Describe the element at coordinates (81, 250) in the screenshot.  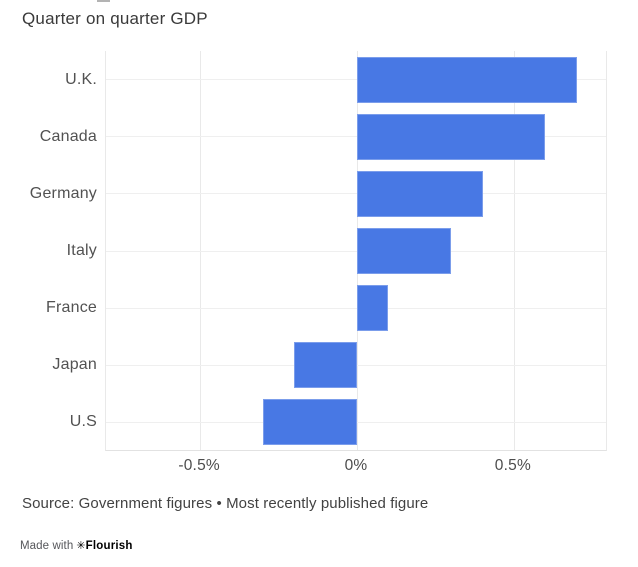
I see `category-label: Italy` at that location.